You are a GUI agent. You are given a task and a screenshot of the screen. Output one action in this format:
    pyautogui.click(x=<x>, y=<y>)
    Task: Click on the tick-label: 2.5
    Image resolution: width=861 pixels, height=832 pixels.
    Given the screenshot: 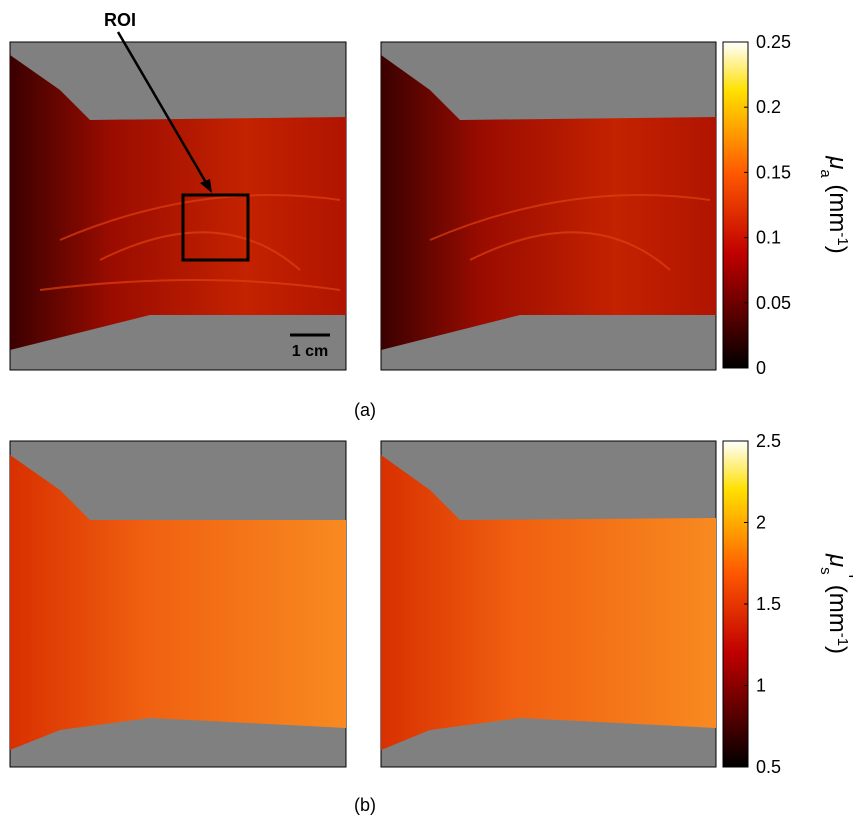 What is the action you would take?
    pyautogui.click(x=768, y=441)
    